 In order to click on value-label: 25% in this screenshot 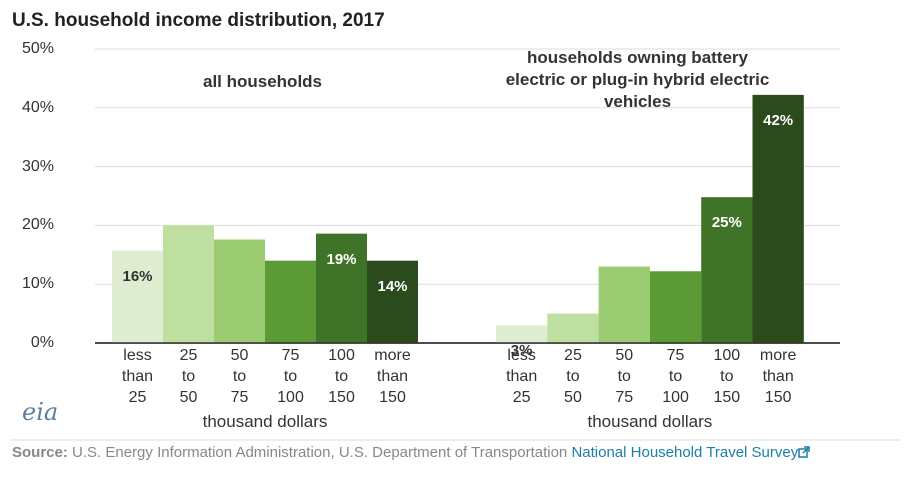, I will do `click(726, 223)`.